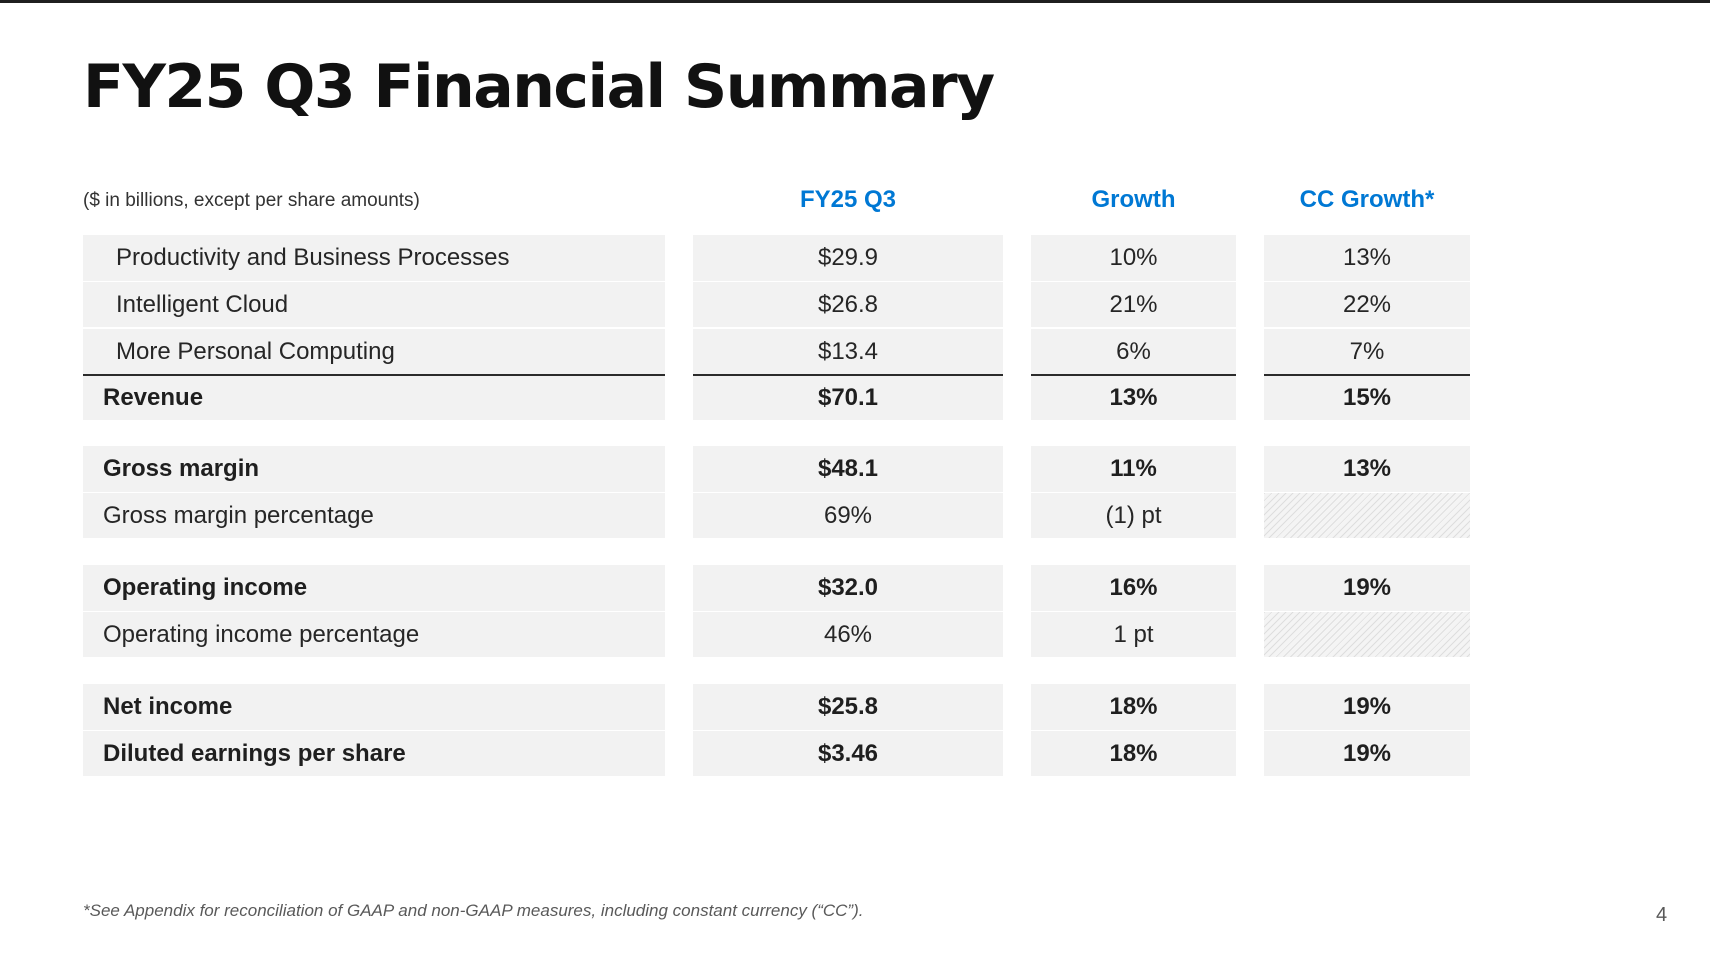  Describe the element at coordinates (1367, 199) in the screenshot. I see `column-header-cc-growth: CC Growth*` at that location.